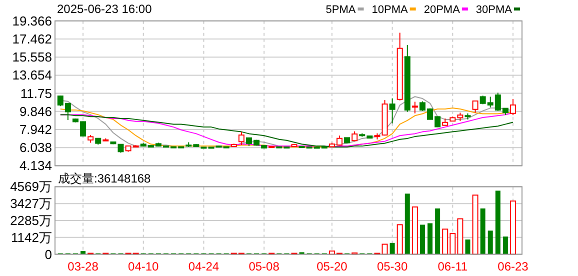  What do you see at coordinates (513, 266) in the screenshot?
I see `x-tick-label: 06-23` at bounding box center [513, 266].